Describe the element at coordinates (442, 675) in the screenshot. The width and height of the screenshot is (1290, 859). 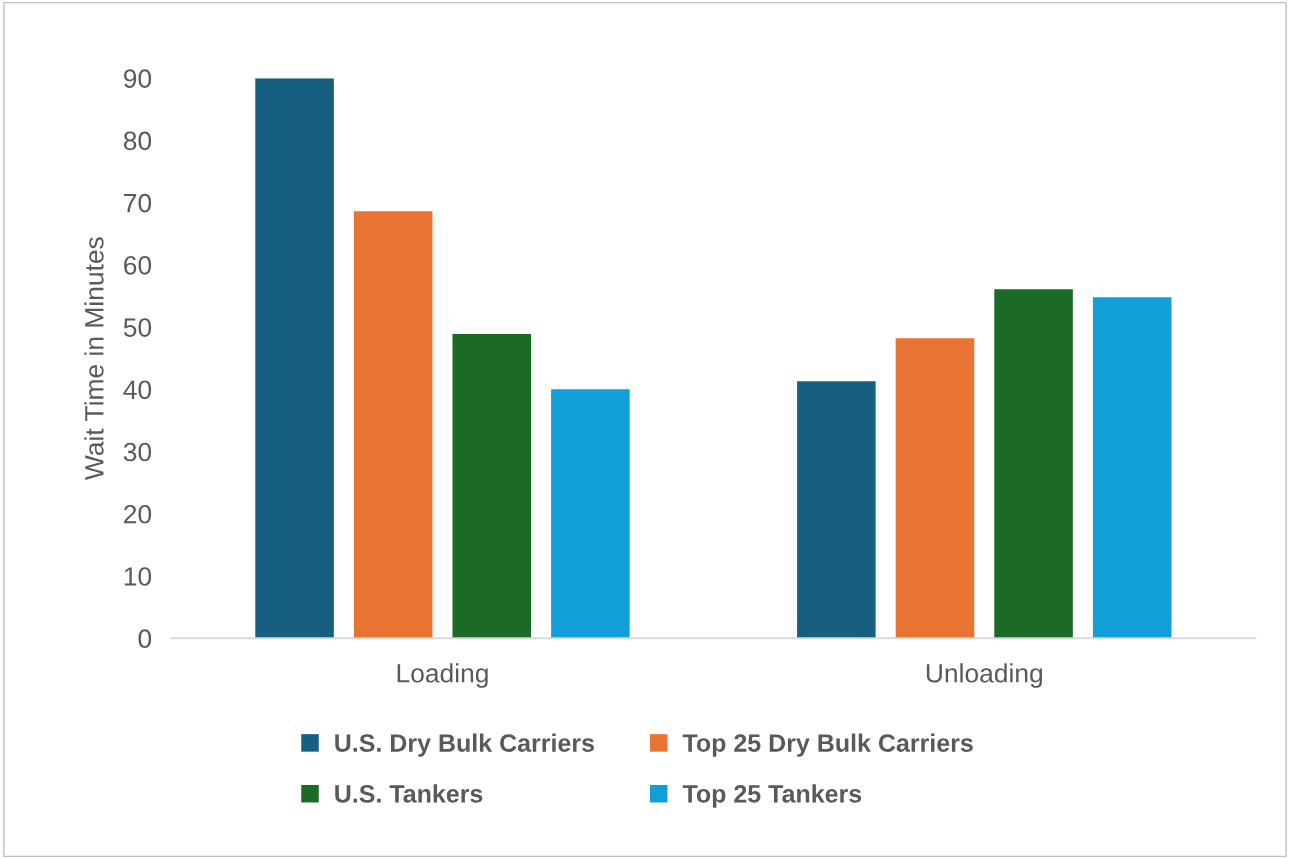
I see `x-tick-label: Loading` at that location.